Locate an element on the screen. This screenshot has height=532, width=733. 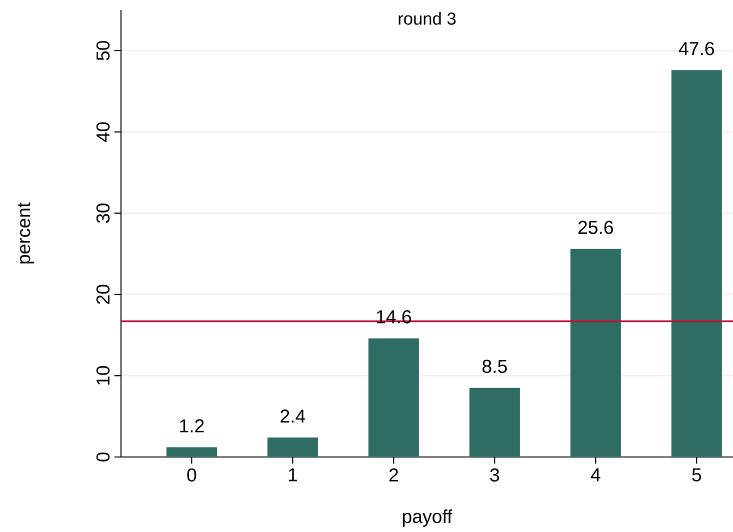
y-tick-label: 30 is located at coordinates (103, 213).